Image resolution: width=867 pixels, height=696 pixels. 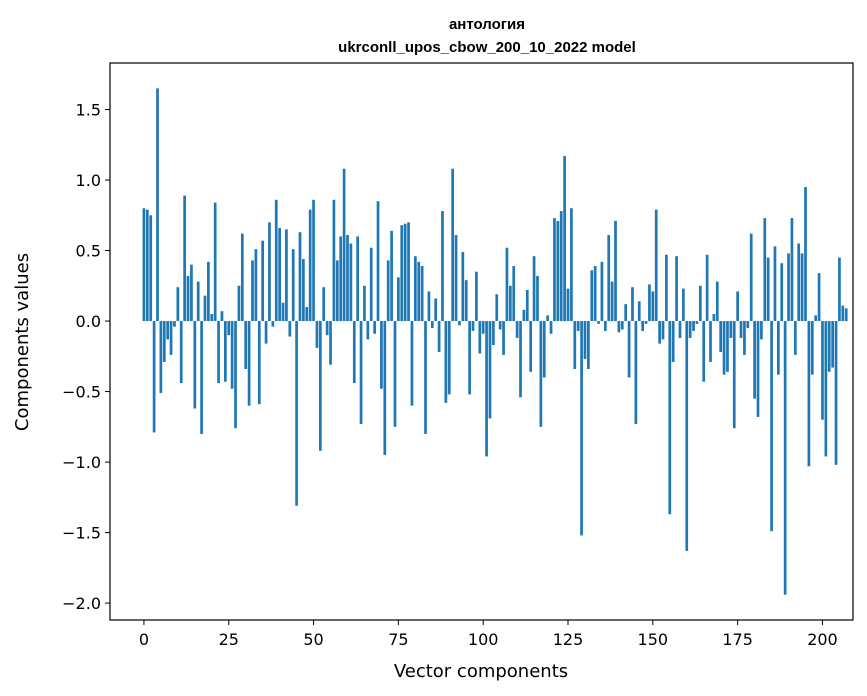 I want to click on y-tick-label: −1.5, so click(x=81, y=533).